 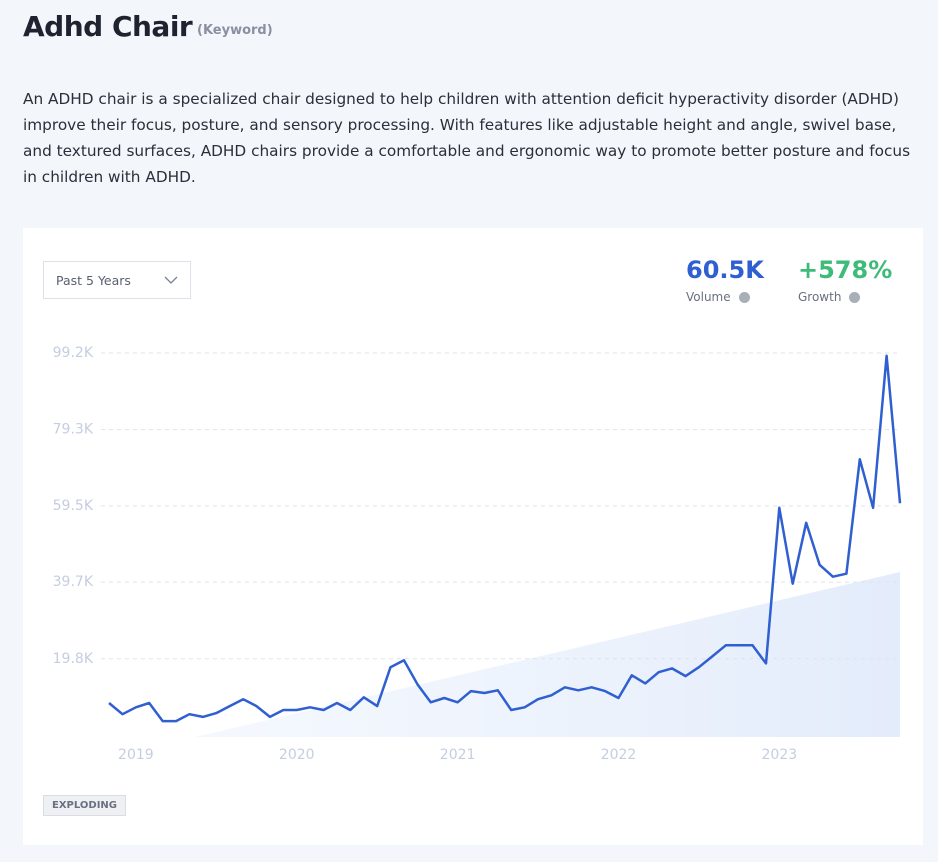 I want to click on keyword-title: Adhd Chair, so click(x=108, y=26).